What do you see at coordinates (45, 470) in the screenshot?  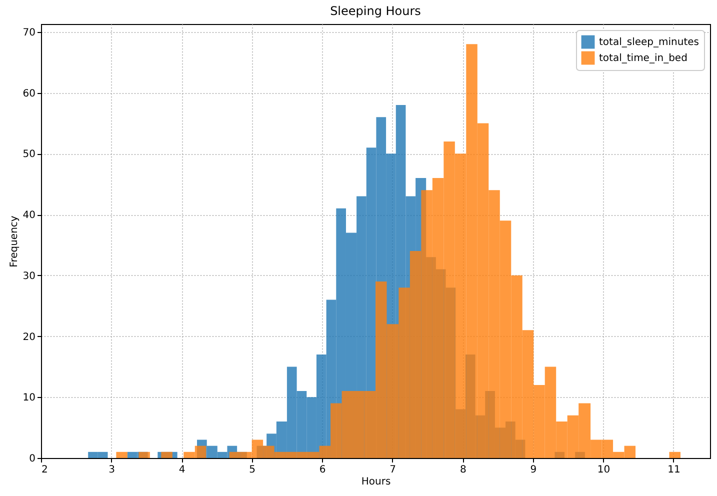 I see `x-tick-label: 2` at bounding box center [45, 470].